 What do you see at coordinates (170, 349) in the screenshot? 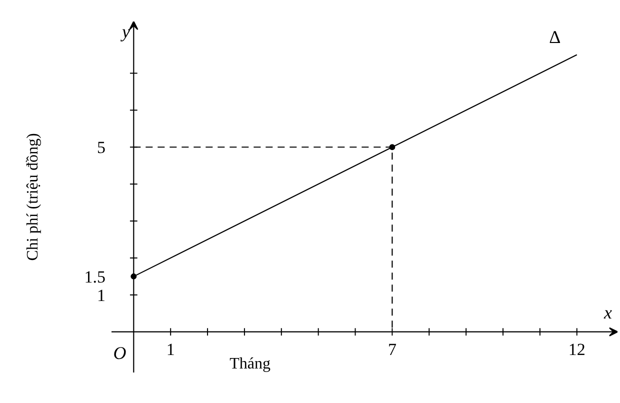
I see `x-tick-label: 1` at bounding box center [170, 349].